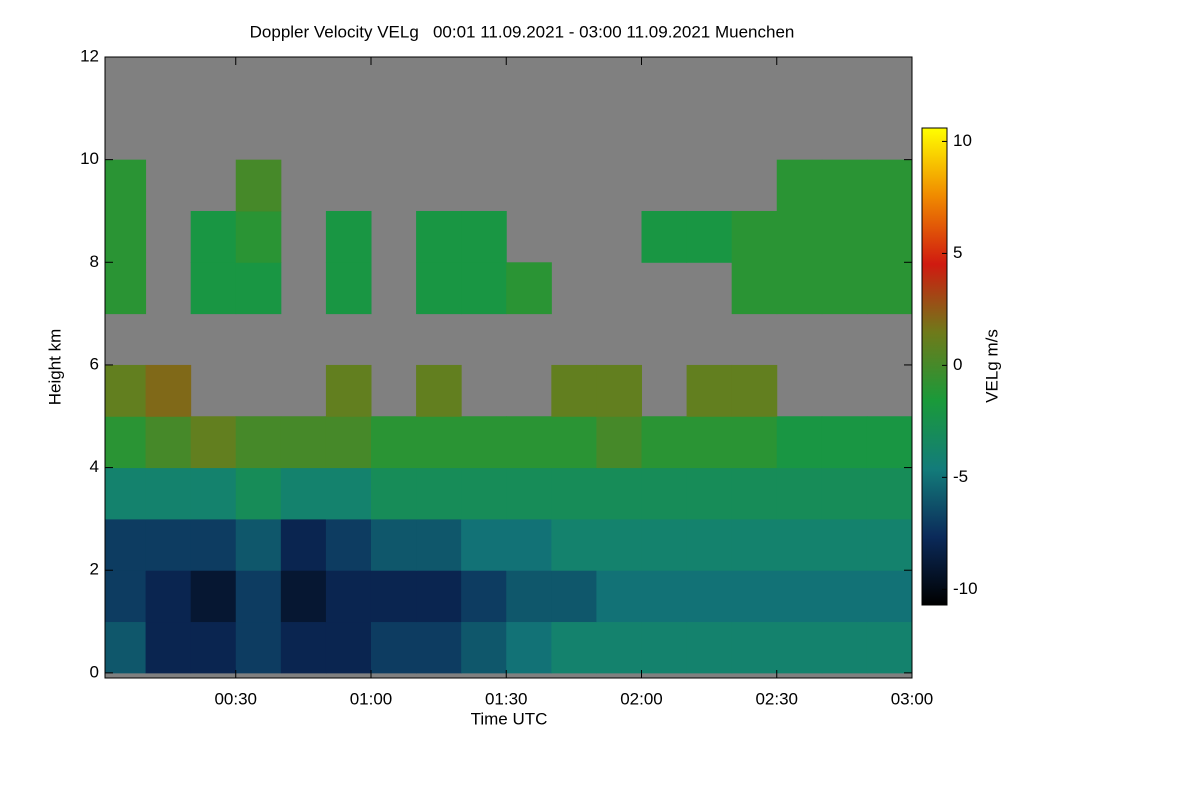  I want to click on y-tick-label: 4, so click(94, 466).